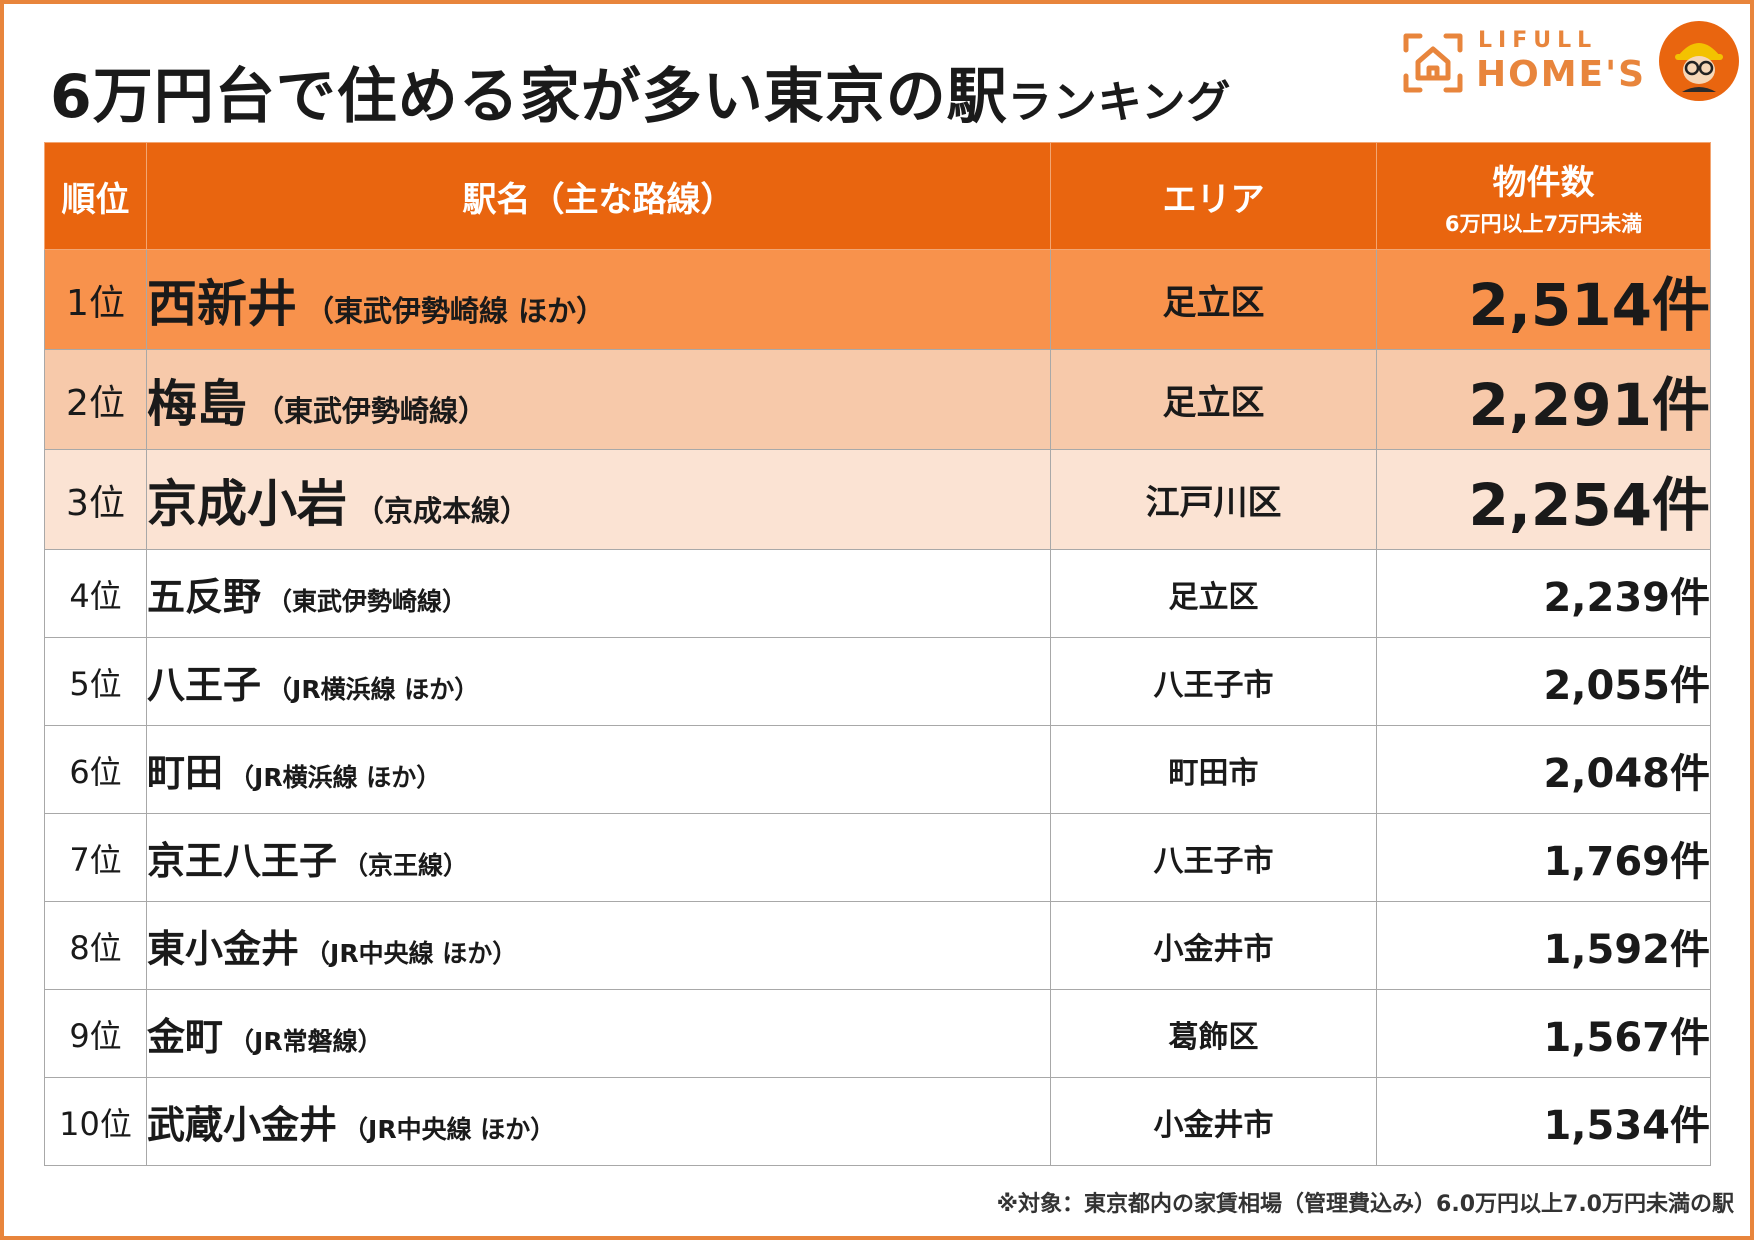  Describe the element at coordinates (598, 1121) in the screenshot. I see `station-cell: 武蔵小金井 （JR中央線 ほか）` at that location.